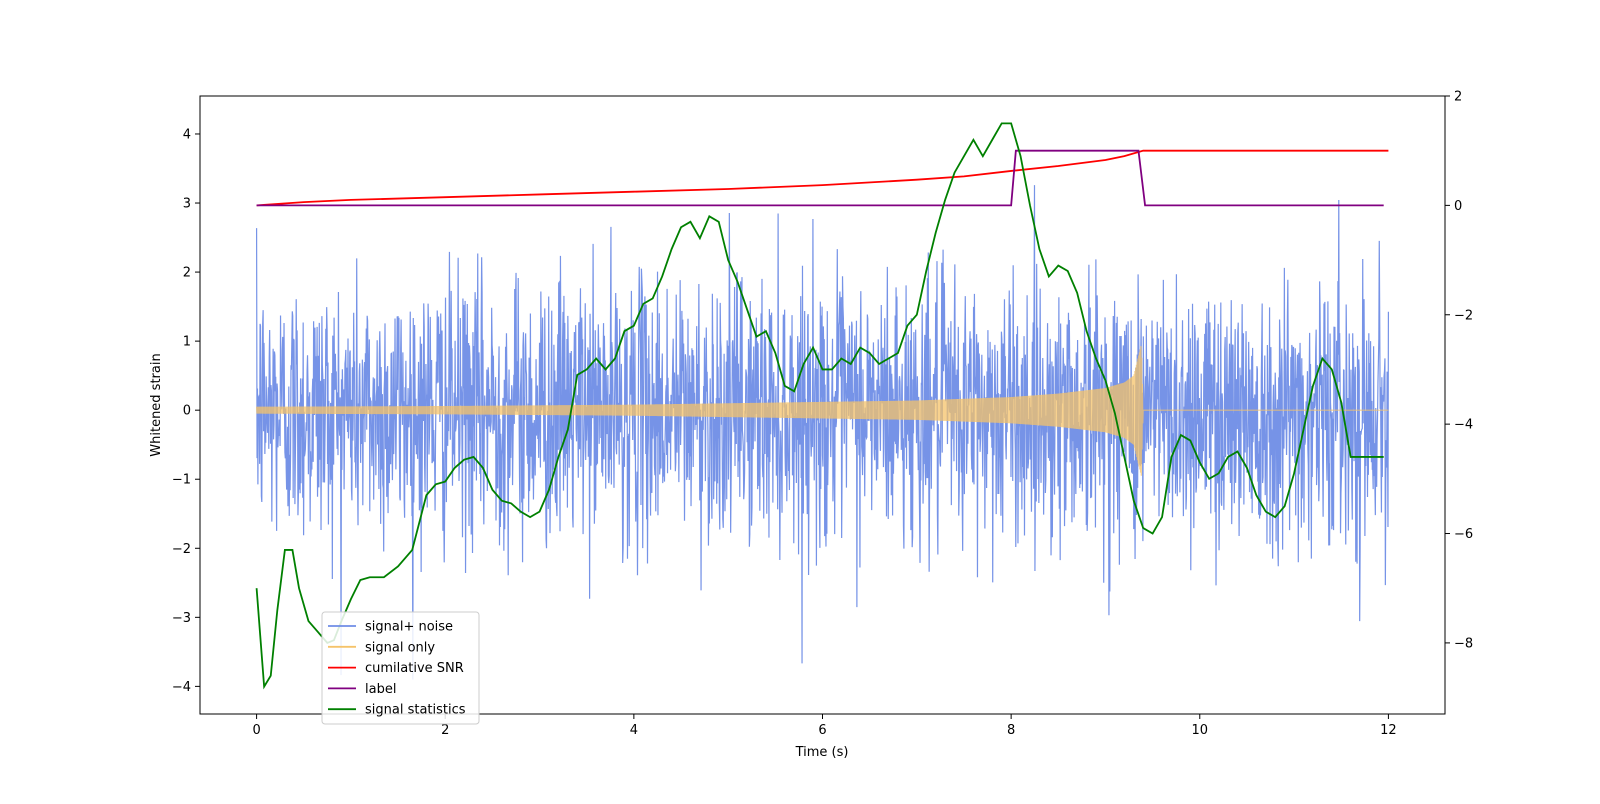 The image size is (1600, 804). Describe the element at coordinates (1463, 534) in the screenshot. I see `y2-tick-label: −6` at that location.